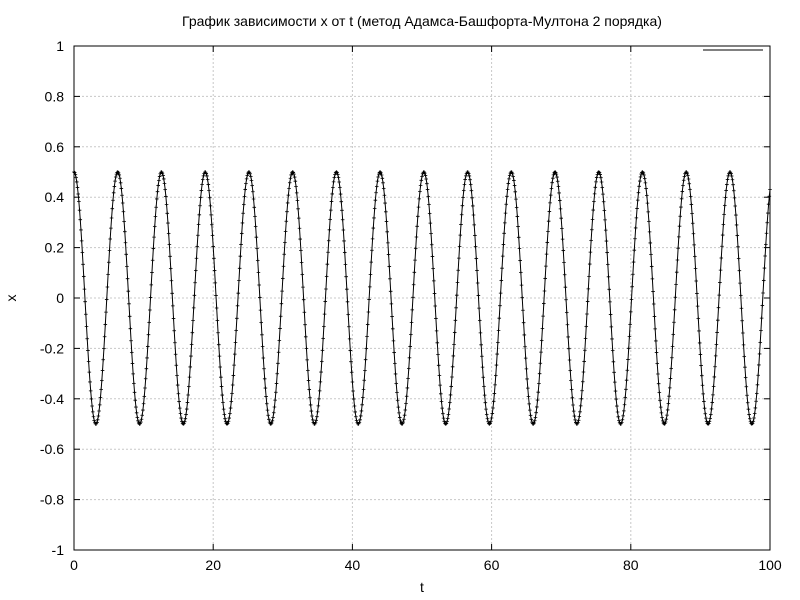 The height and width of the screenshot is (600, 800). What do you see at coordinates (55, 147) in the screenshot?
I see `y-tick-label: 0.6` at bounding box center [55, 147].